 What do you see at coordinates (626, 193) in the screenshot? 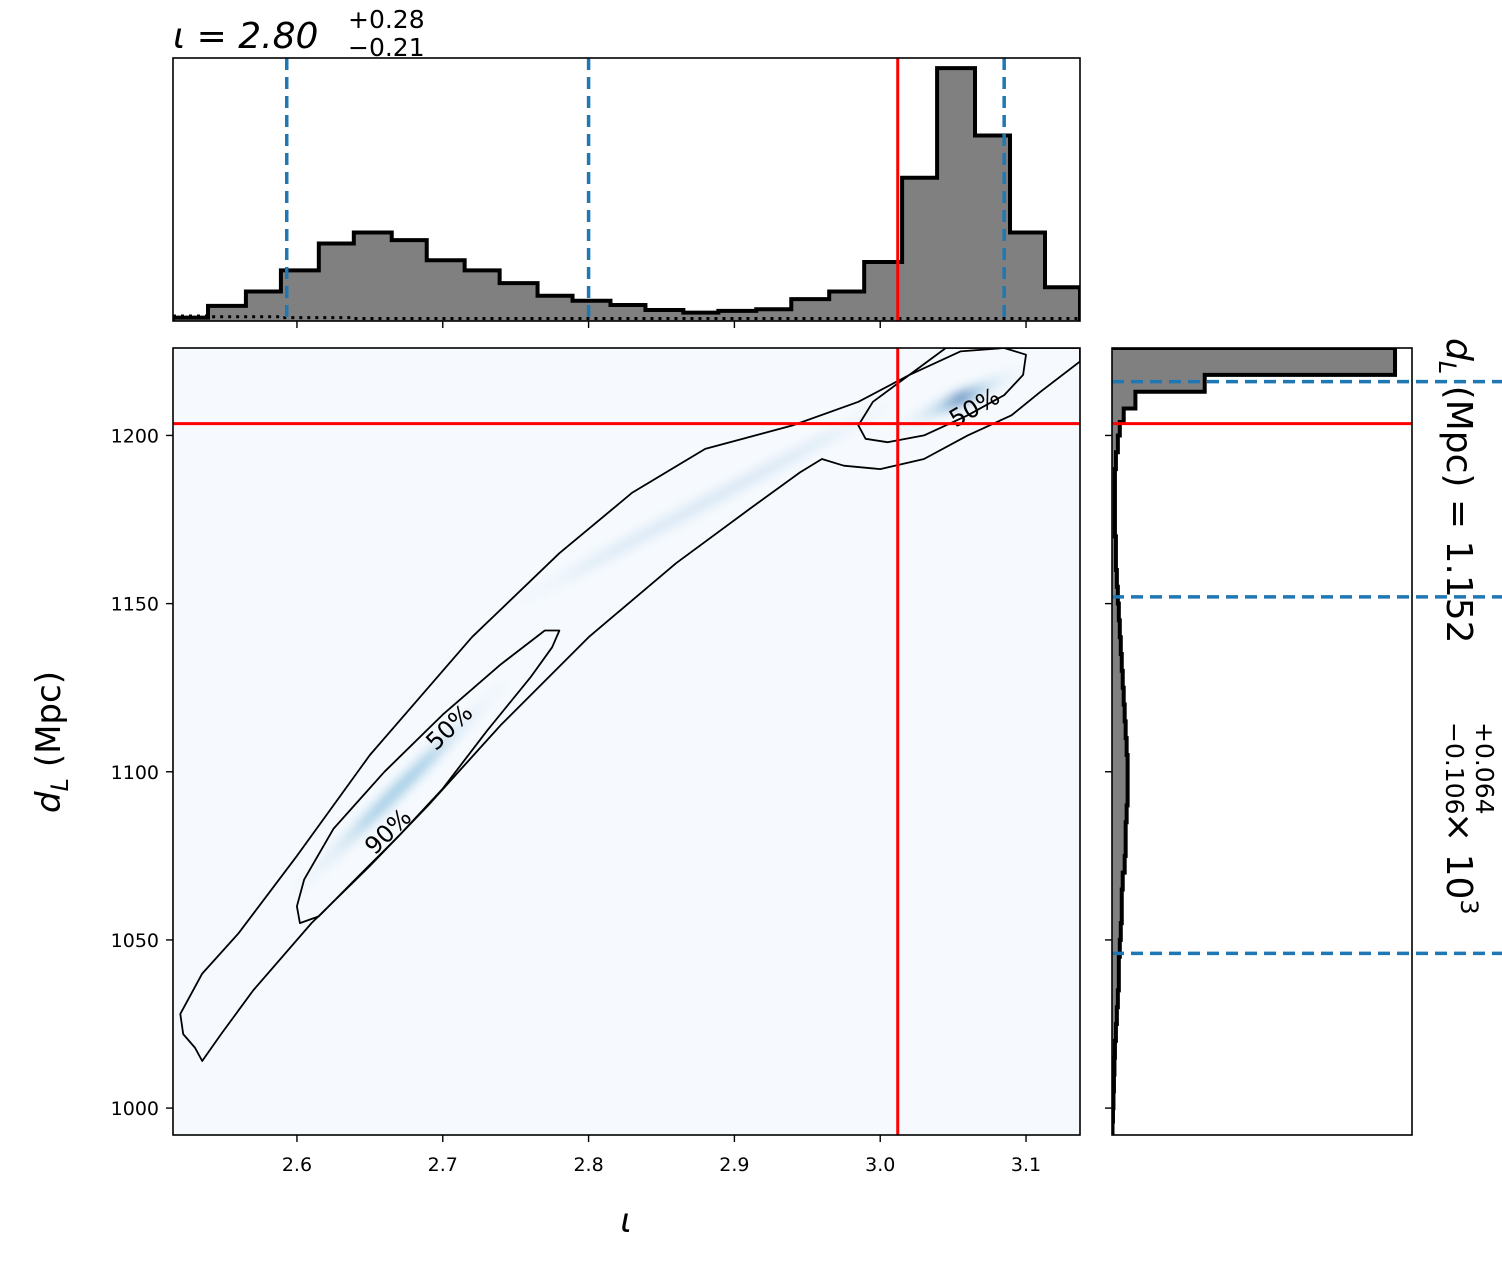
I see `top-hist-outline` at bounding box center [626, 193].